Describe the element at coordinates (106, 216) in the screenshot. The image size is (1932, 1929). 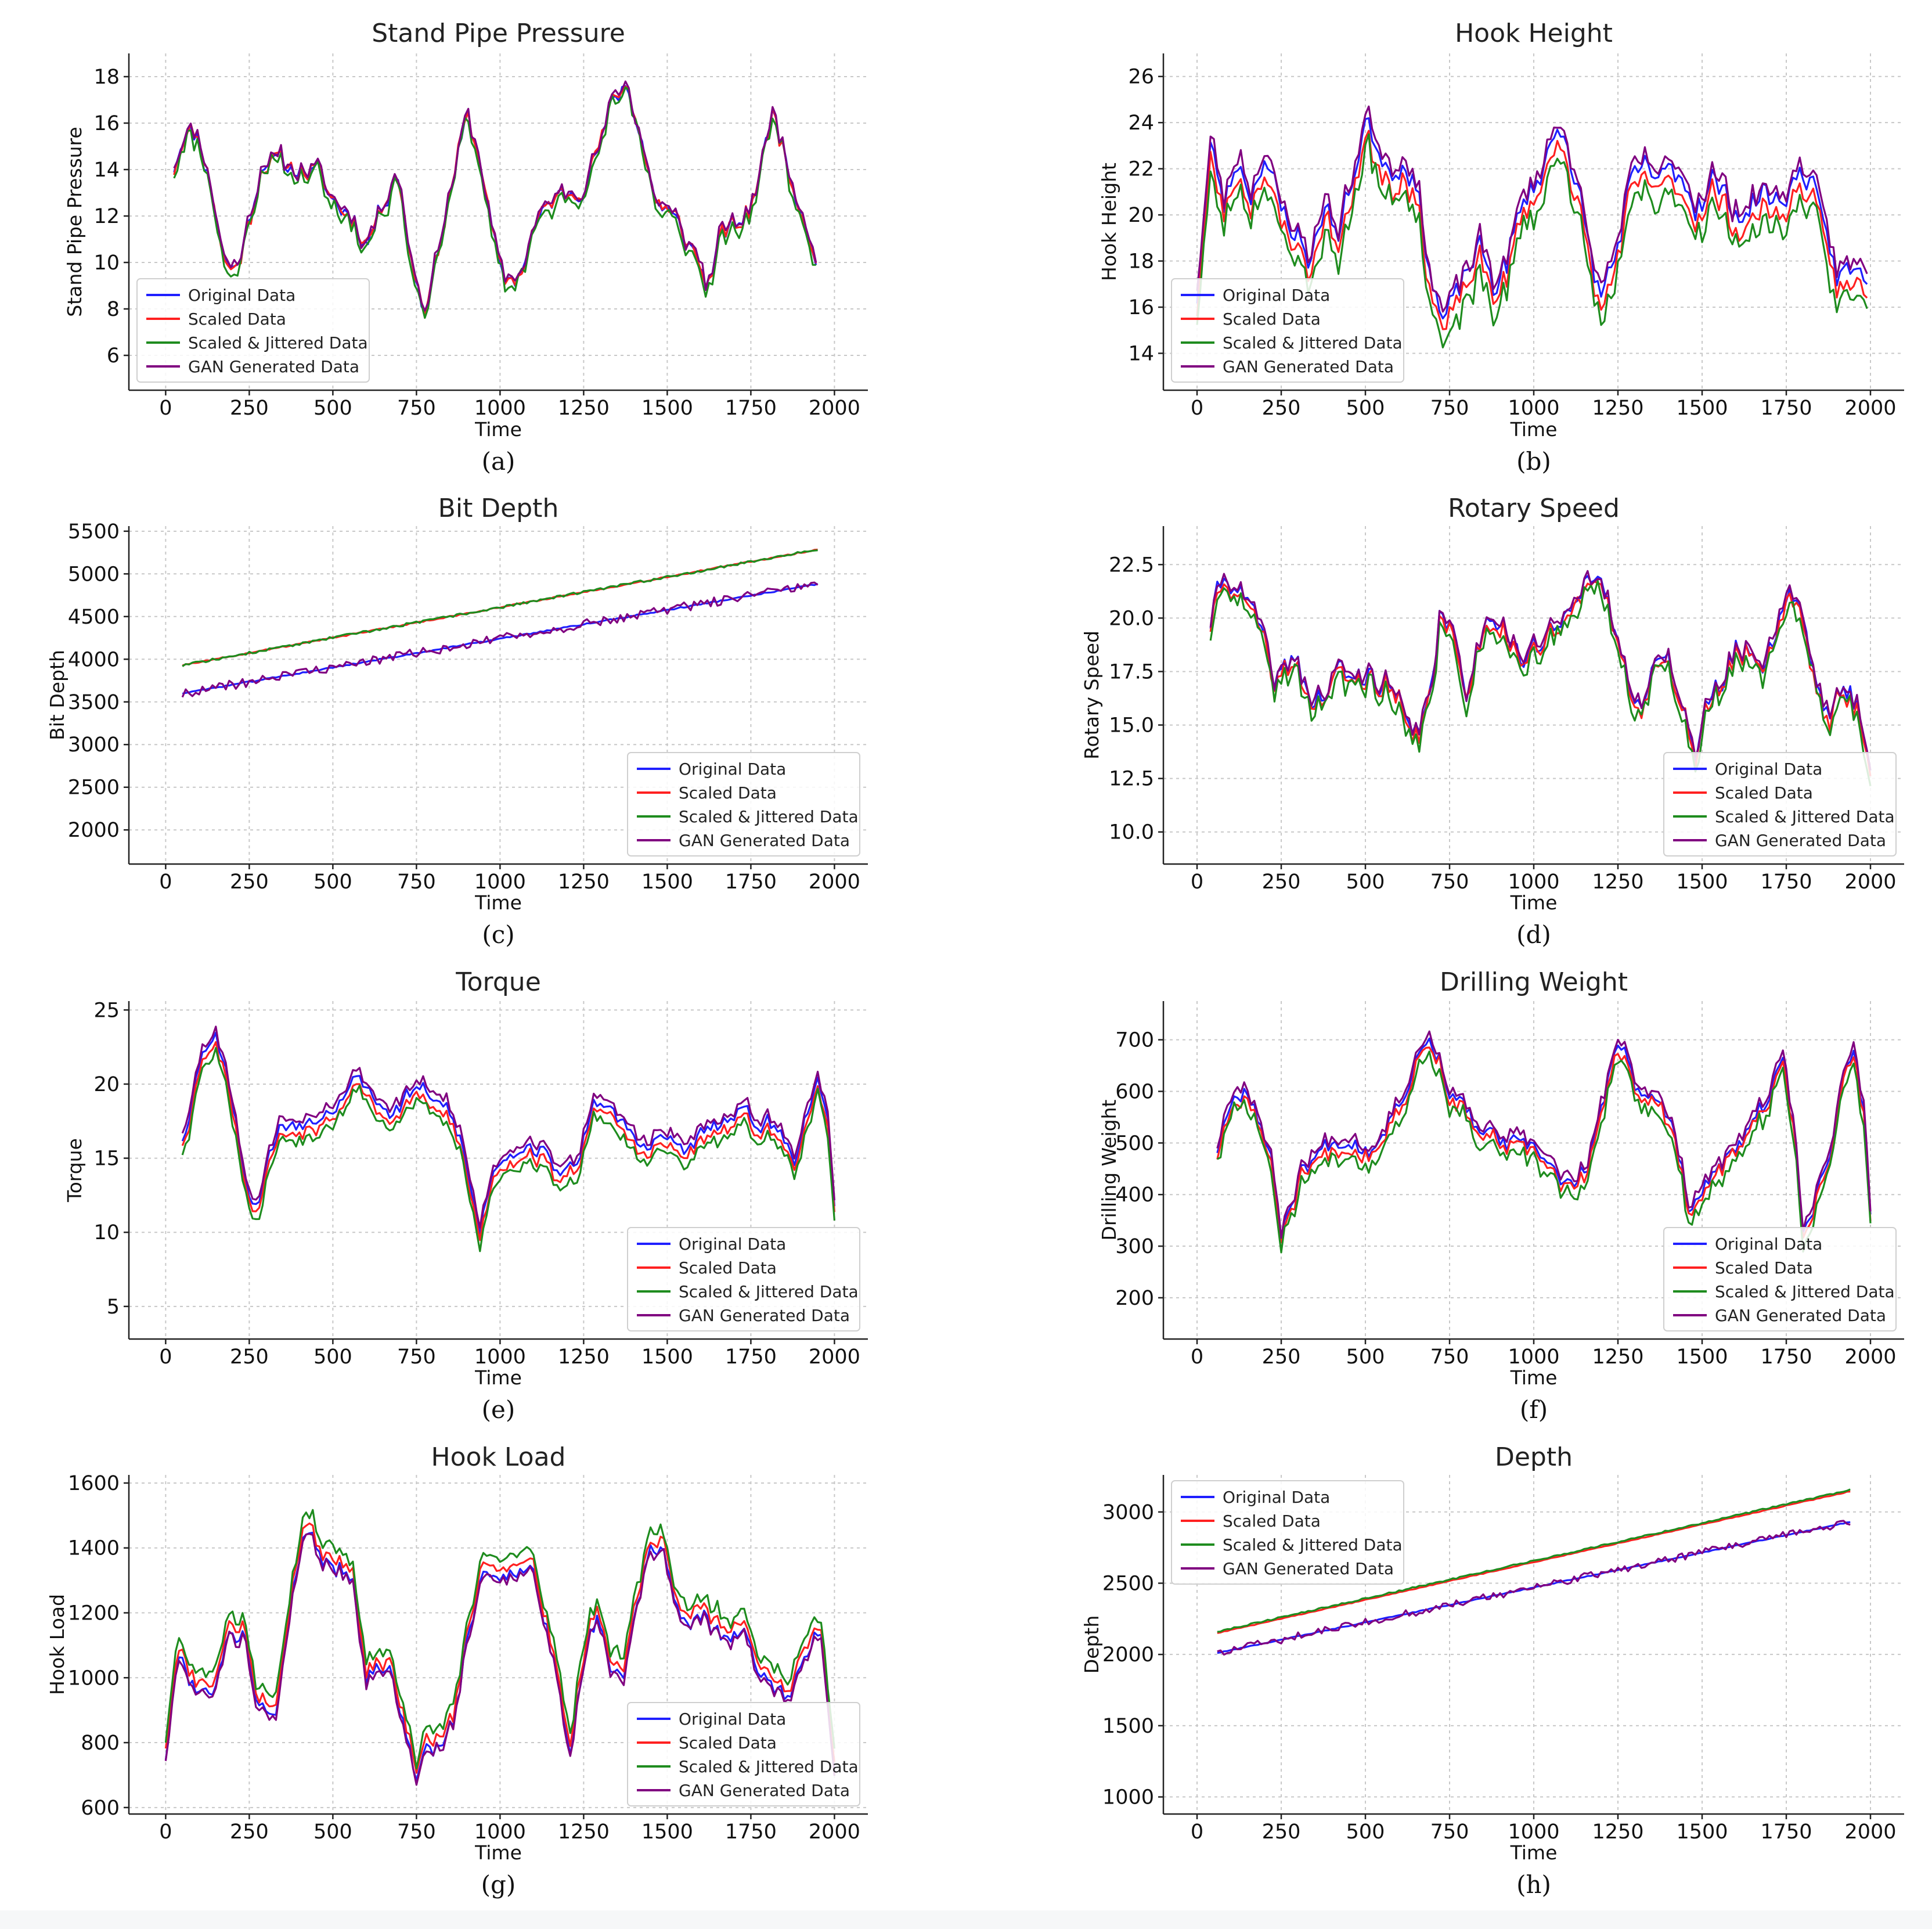
I see `y-tick-label: 12` at that location.